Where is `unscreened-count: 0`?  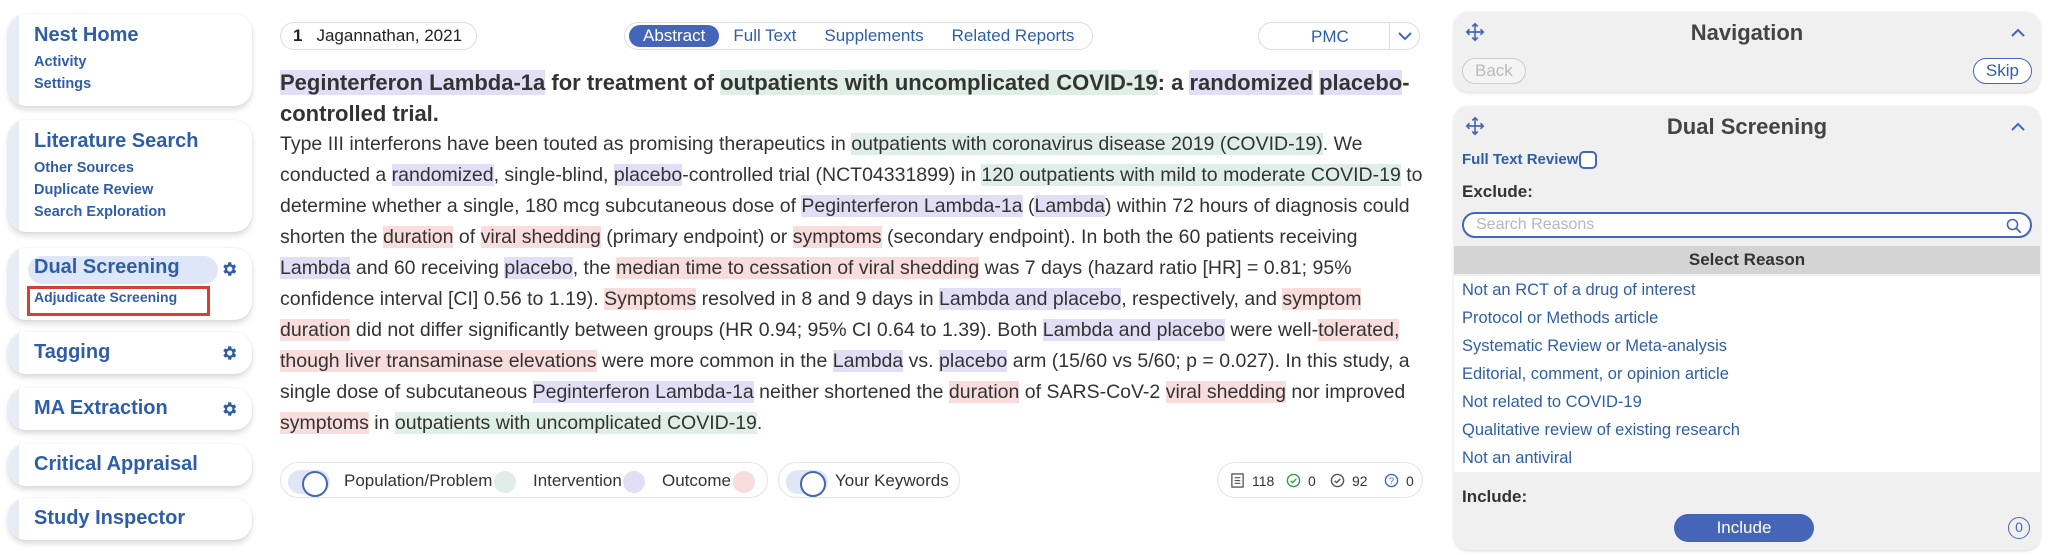 unscreened-count: 0 is located at coordinates (1410, 481).